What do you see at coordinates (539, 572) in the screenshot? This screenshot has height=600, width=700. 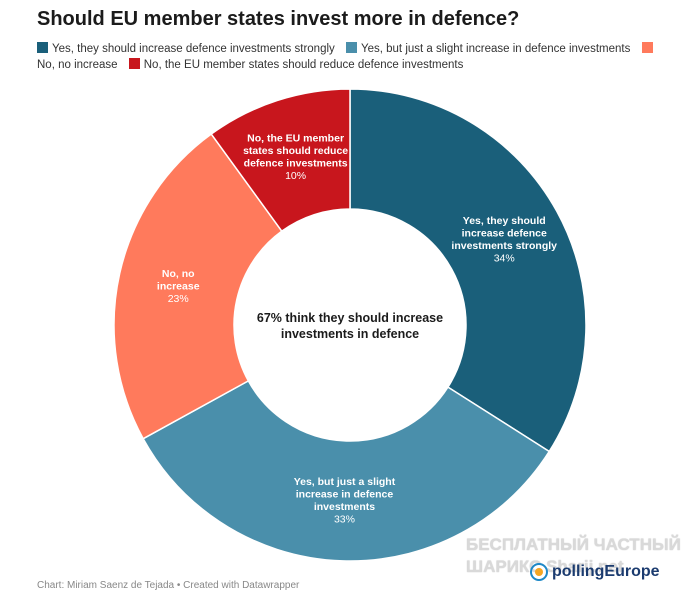 I see `polling-europe-logo-icon` at bounding box center [539, 572].